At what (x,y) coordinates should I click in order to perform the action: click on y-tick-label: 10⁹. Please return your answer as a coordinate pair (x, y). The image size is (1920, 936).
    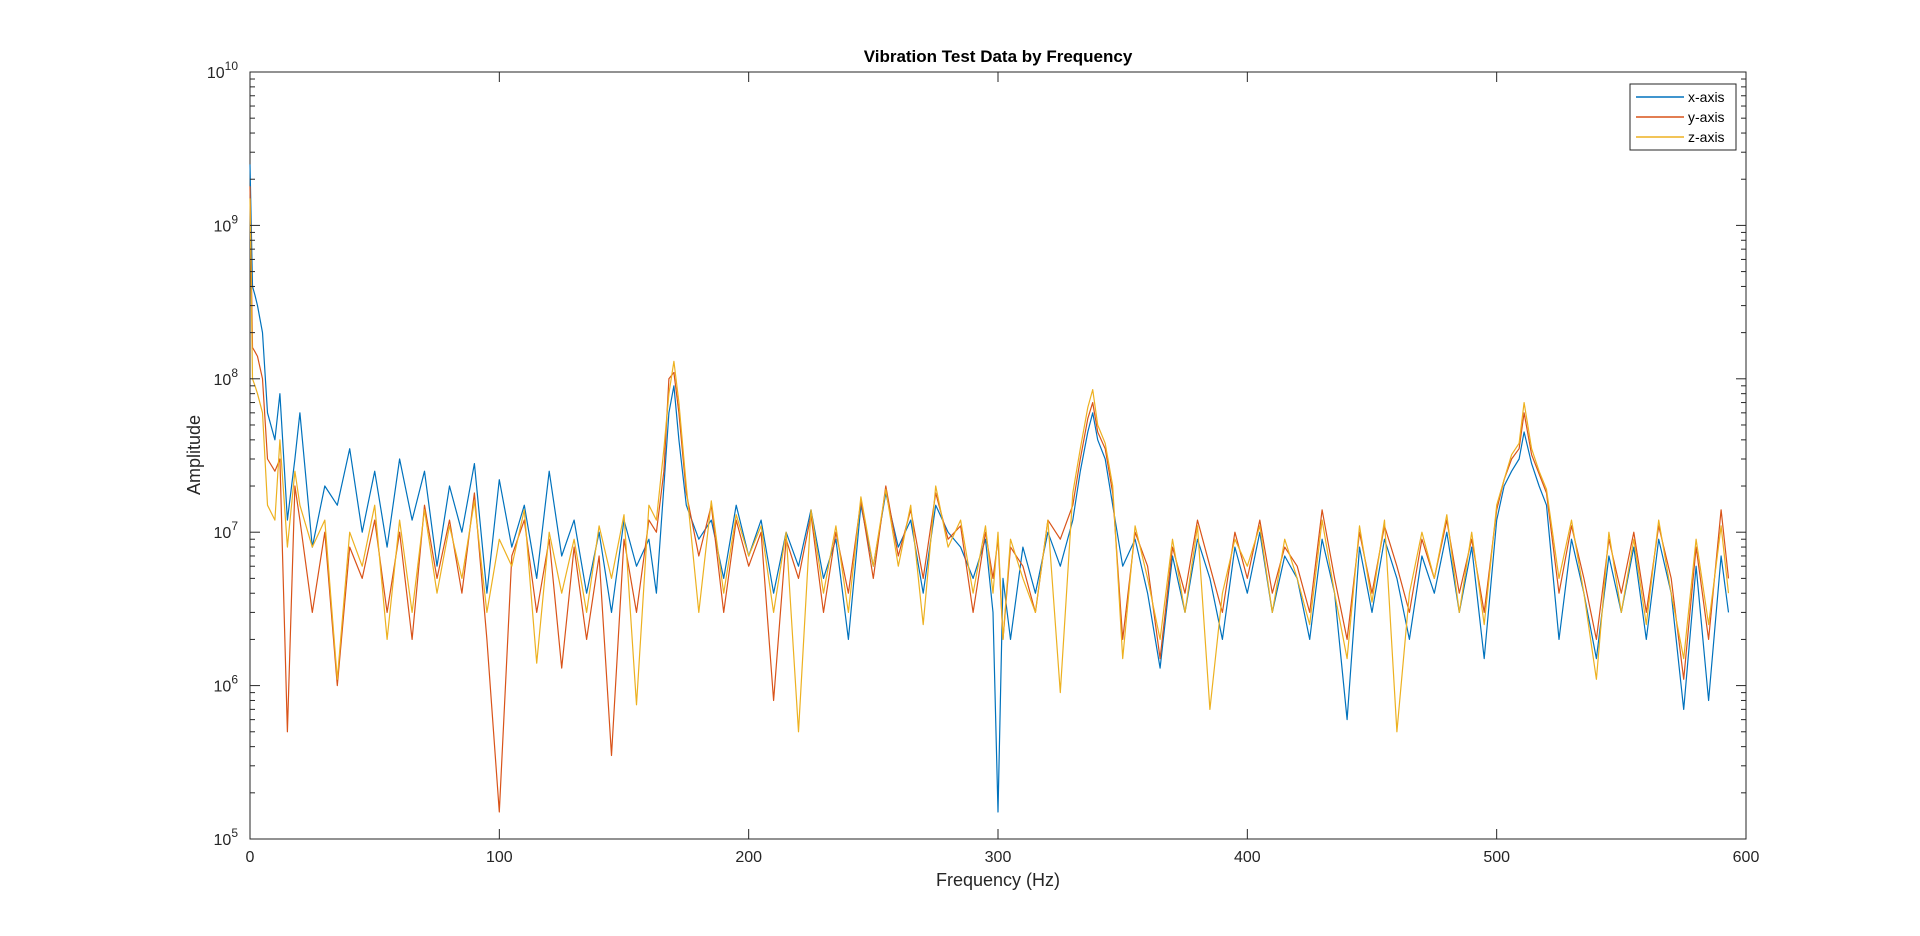
    Looking at the image, I should click on (226, 223).